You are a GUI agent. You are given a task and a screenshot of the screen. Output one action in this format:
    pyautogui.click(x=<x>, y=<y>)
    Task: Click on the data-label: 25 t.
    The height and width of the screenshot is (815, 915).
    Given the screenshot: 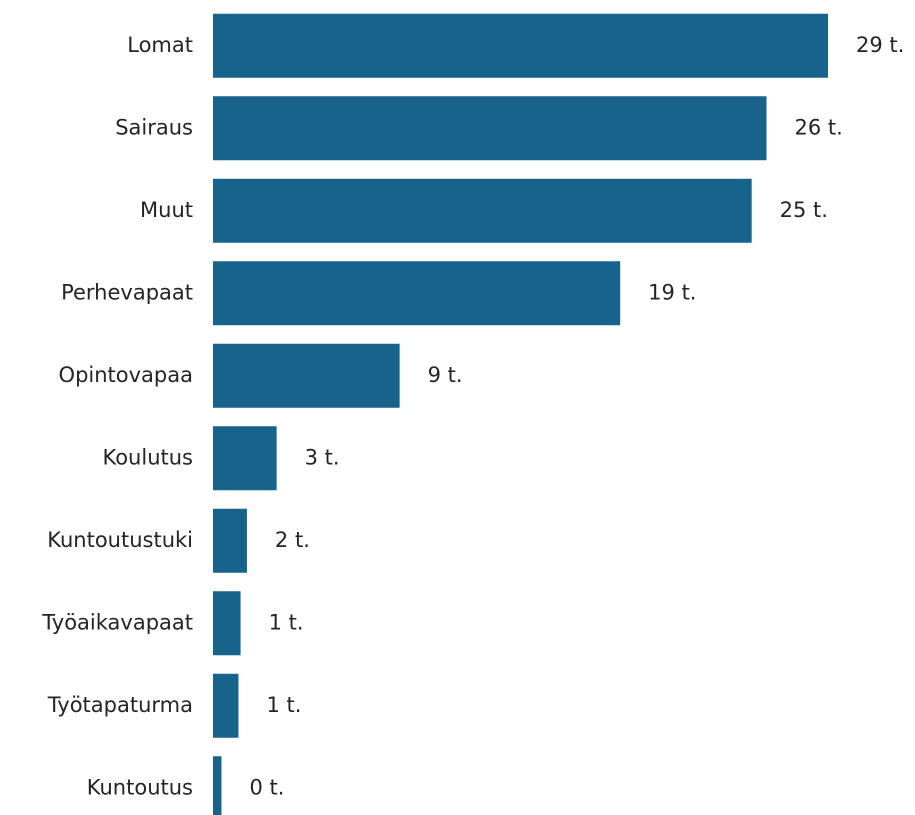 What is the action you would take?
    pyautogui.click(x=804, y=210)
    